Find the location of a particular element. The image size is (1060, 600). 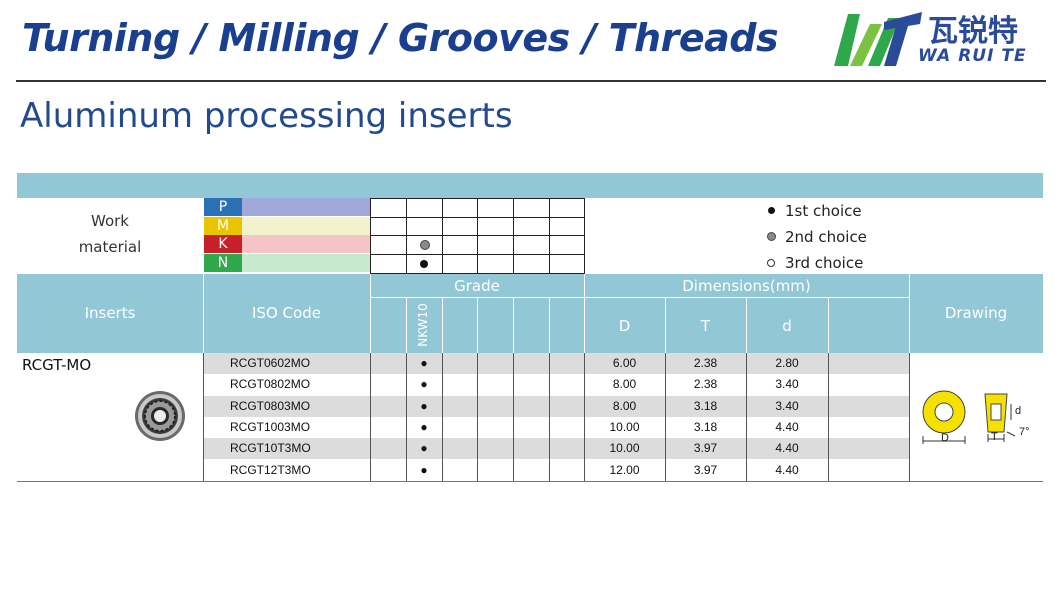

table-top-bar is located at coordinates (530, 185).